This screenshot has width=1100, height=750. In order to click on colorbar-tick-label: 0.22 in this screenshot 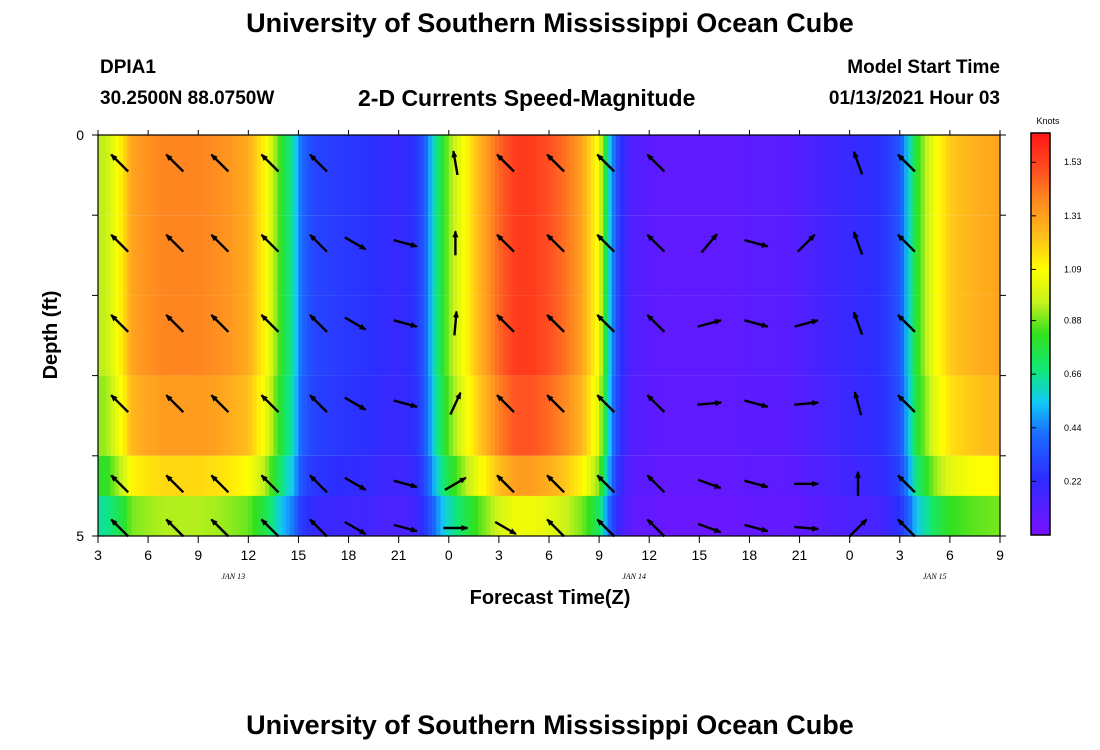, I will do `click(1073, 481)`.